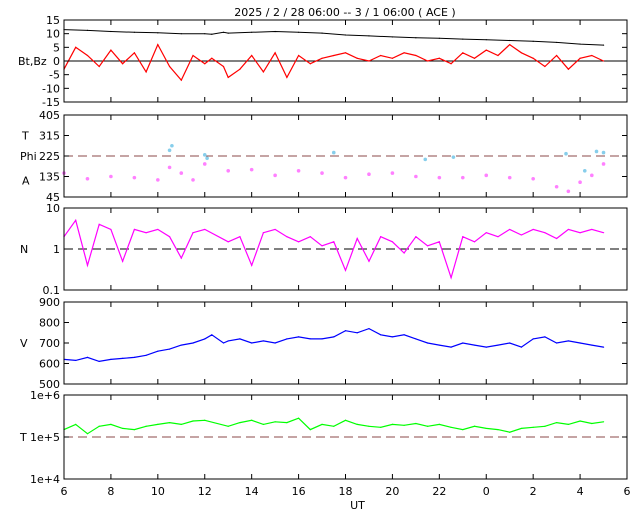  Describe the element at coordinates (110, 491) in the screenshot. I see `x-tick-label: 8` at that location.